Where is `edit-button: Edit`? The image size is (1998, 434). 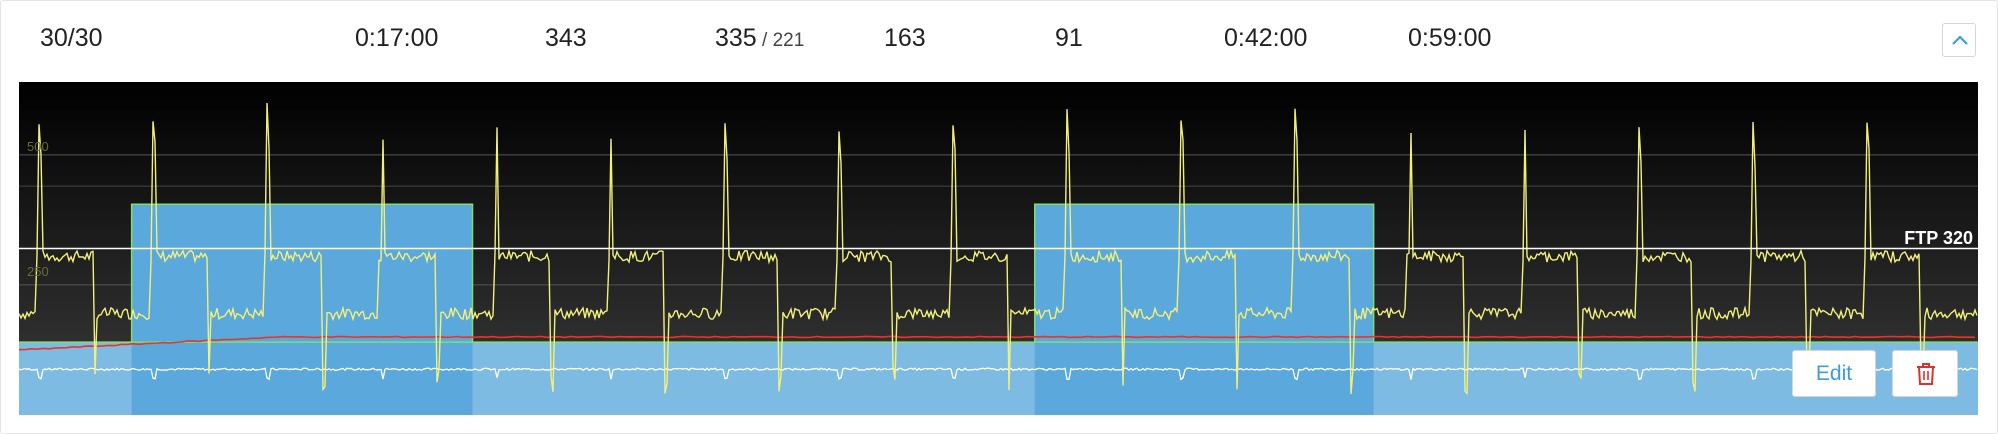
edit-button: Edit is located at coordinates (1834, 373).